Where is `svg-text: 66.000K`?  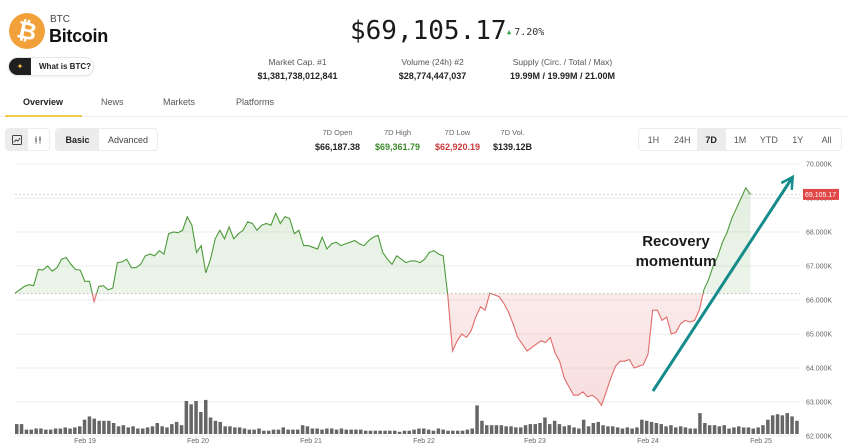
svg-text: 66.000K is located at coordinates (819, 301).